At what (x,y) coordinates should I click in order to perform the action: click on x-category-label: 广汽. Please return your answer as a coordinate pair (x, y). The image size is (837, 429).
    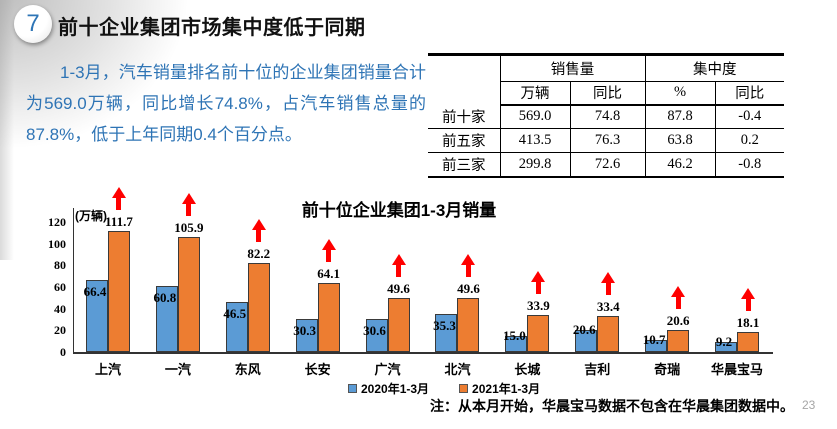
    Looking at the image, I should click on (387, 369).